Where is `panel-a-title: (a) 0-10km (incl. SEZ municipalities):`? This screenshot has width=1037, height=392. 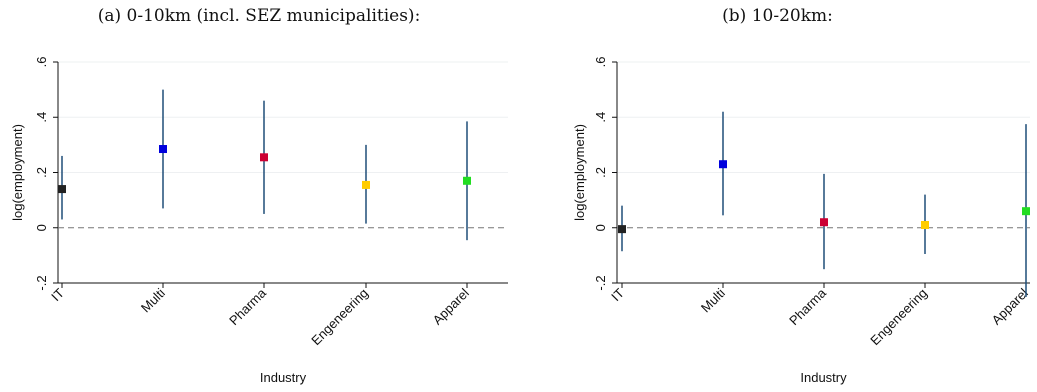
panel-a-title: (a) 0-10km (incl. SEZ municipalities): is located at coordinates (259, 16).